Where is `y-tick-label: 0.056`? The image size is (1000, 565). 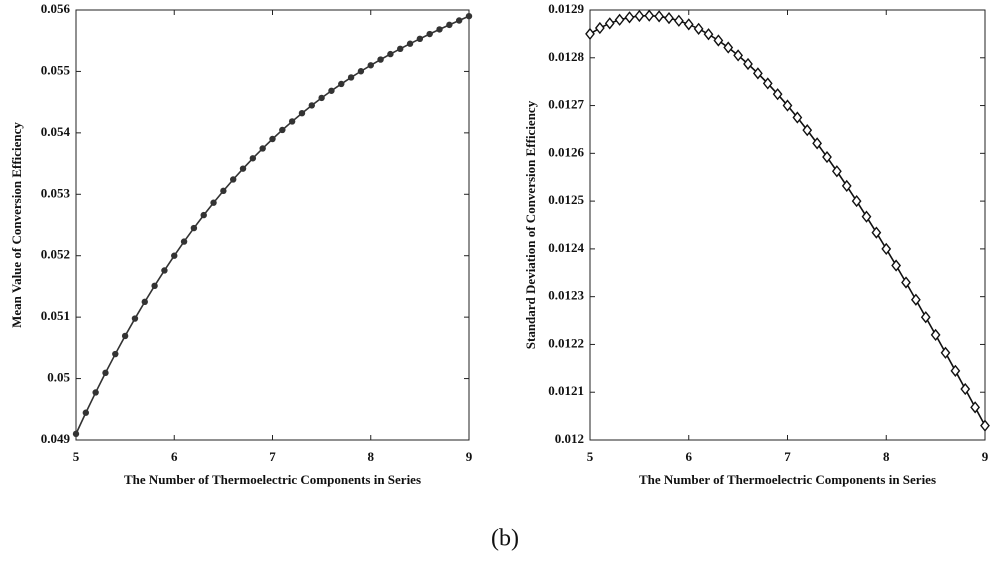
y-tick-label: 0.056 is located at coordinates (56, 8).